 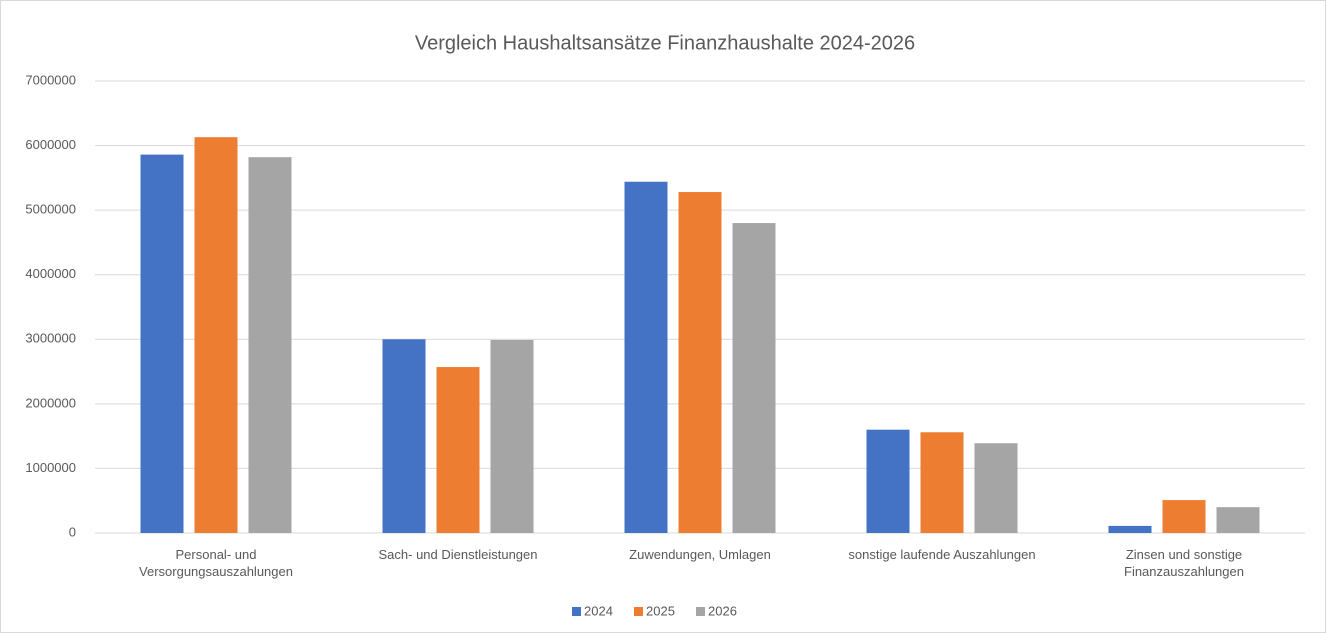 What do you see at coordinates (50, 467) in the screenshot?
I see `y-tick-label: 1000000` at bounding box center [50, 467].